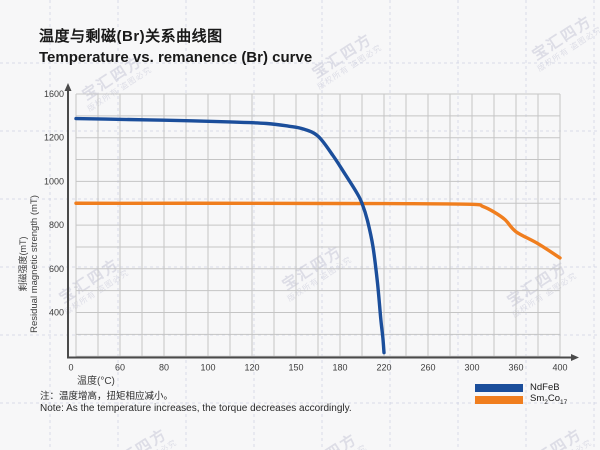 The width and height of the screenshot is (600, 450). I want to click on note-line-cn: 注：温度增高，扭矩相应减小。, so click(107, 396).